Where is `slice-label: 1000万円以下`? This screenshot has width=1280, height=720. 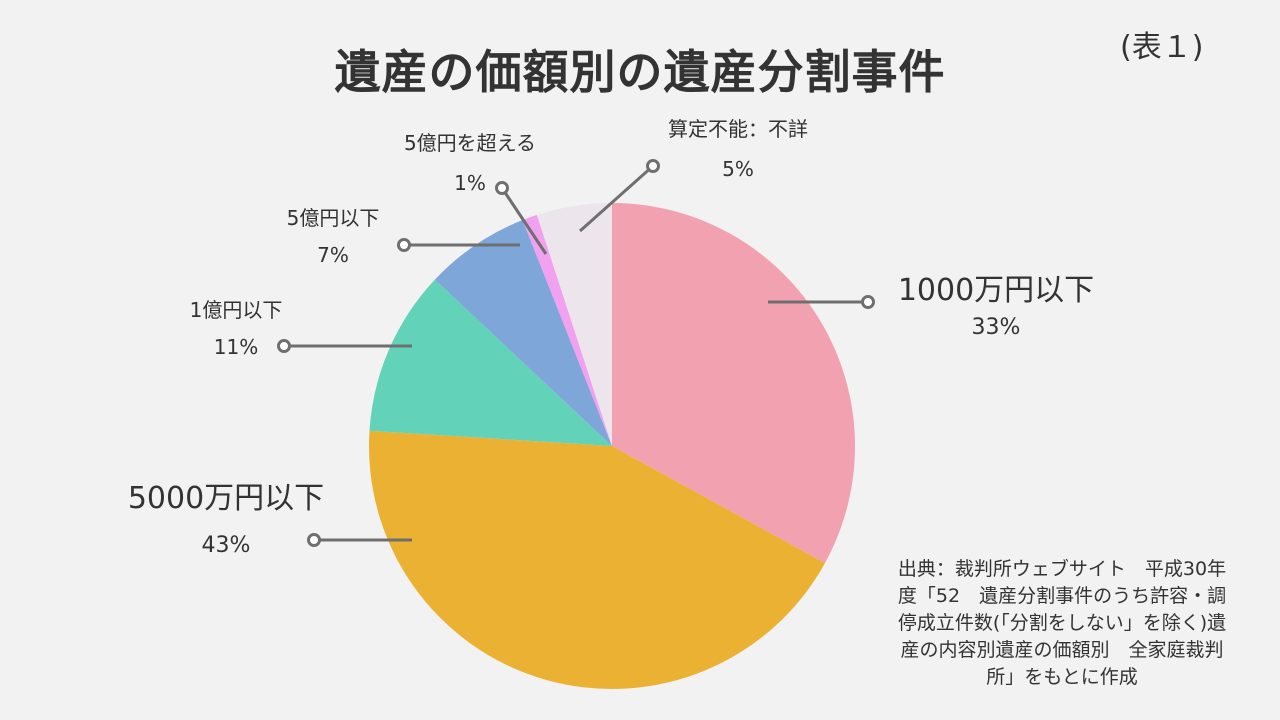
slice-label: 1000万円以下 is located at coordinates (996, 290).